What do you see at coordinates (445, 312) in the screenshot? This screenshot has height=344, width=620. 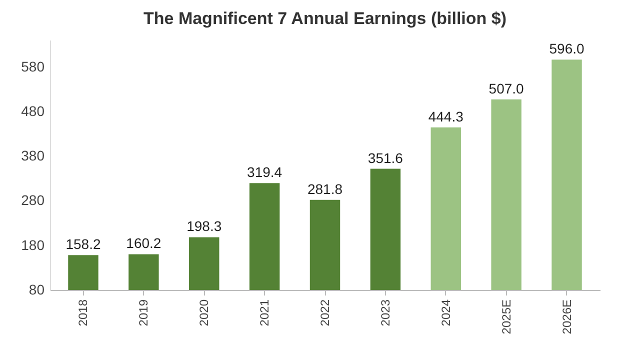 I see `x-tick-label: 2024` at bounding box center [445, 312].